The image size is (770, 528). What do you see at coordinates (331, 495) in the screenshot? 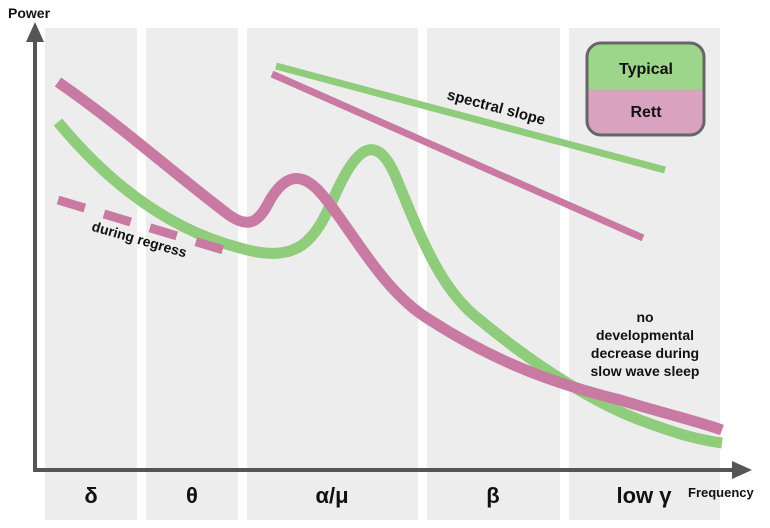
I see `band-label: α/μ` at bounding box center [331, 495].